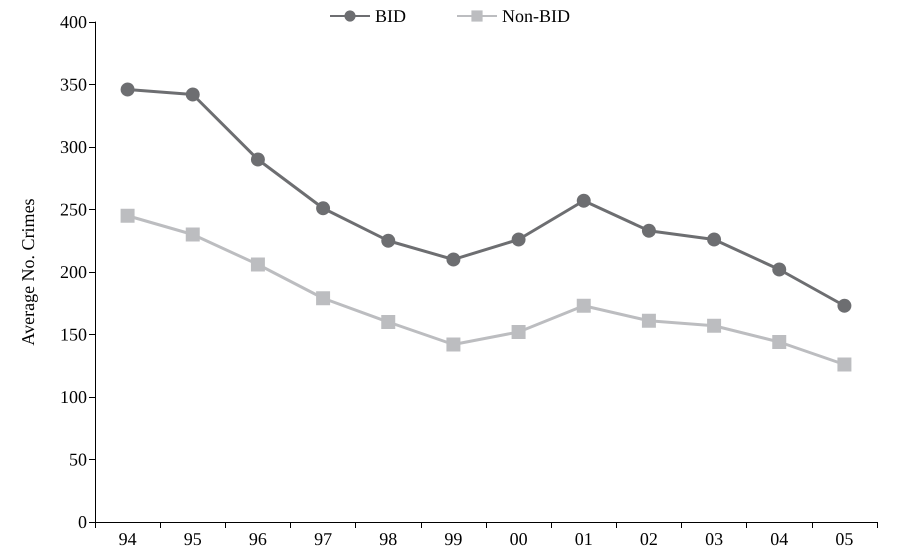  I want to click on x-tick-label: 98, so click(388, 539).